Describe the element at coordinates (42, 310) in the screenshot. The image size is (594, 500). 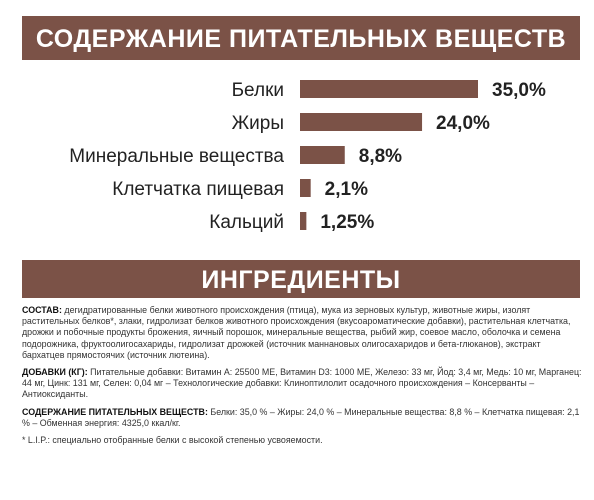
I see `composition-key: СОСТАВ:` at that location.